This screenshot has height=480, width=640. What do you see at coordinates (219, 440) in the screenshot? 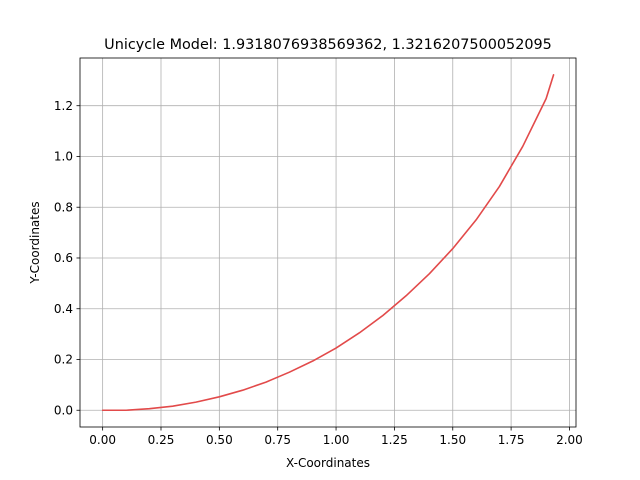
I see `x-tick-label: 0.50` at bounding box center [219, 440].